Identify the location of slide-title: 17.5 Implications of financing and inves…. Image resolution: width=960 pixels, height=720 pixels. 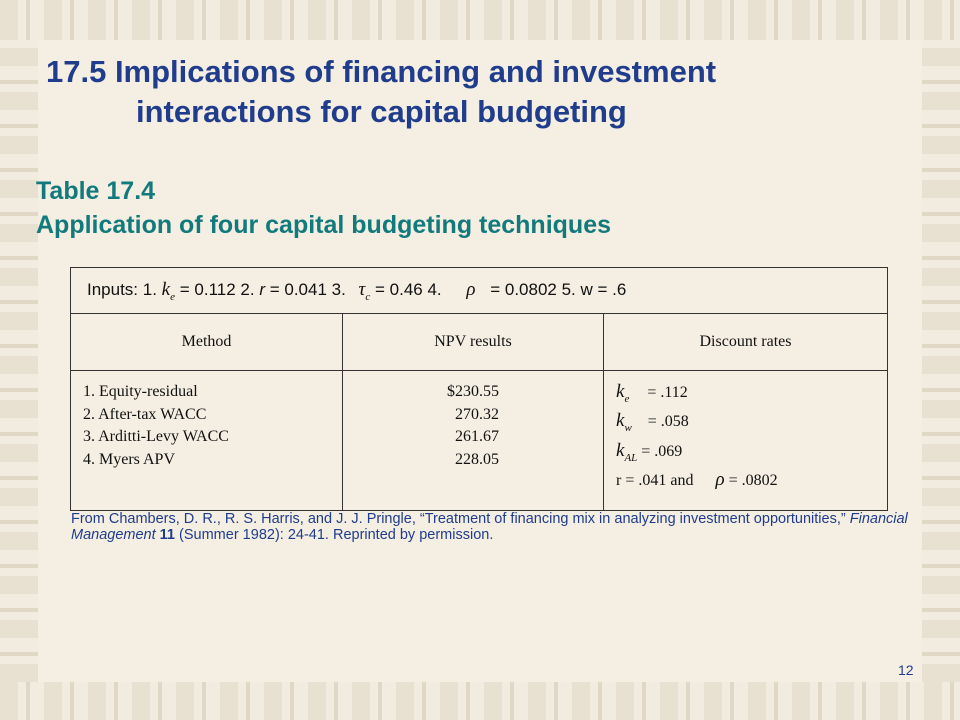
(381, 92).